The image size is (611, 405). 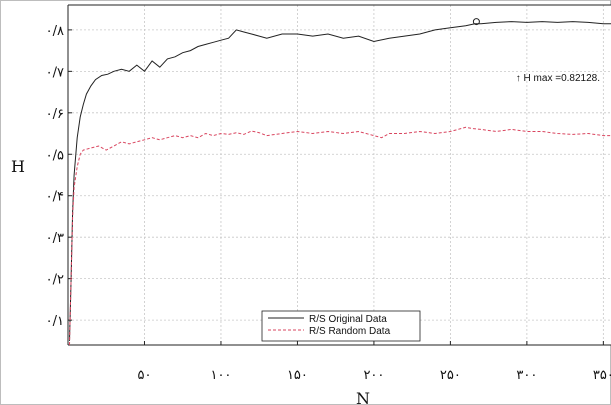 What do you see at coordinates (220, 375) in the screenshot?
I see `x-tick-label: ۱۰۰` at bounding box center [220, 375].